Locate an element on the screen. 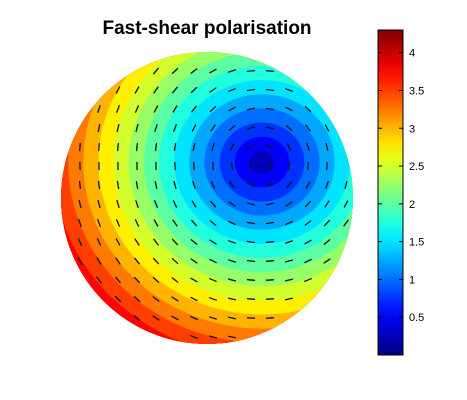 The height and width of the screenshot is (400, 467). colorbar-ticks: 0.5 1 1.5 2 2.5 3 3.5 4 is located at coordinates (401, 186).